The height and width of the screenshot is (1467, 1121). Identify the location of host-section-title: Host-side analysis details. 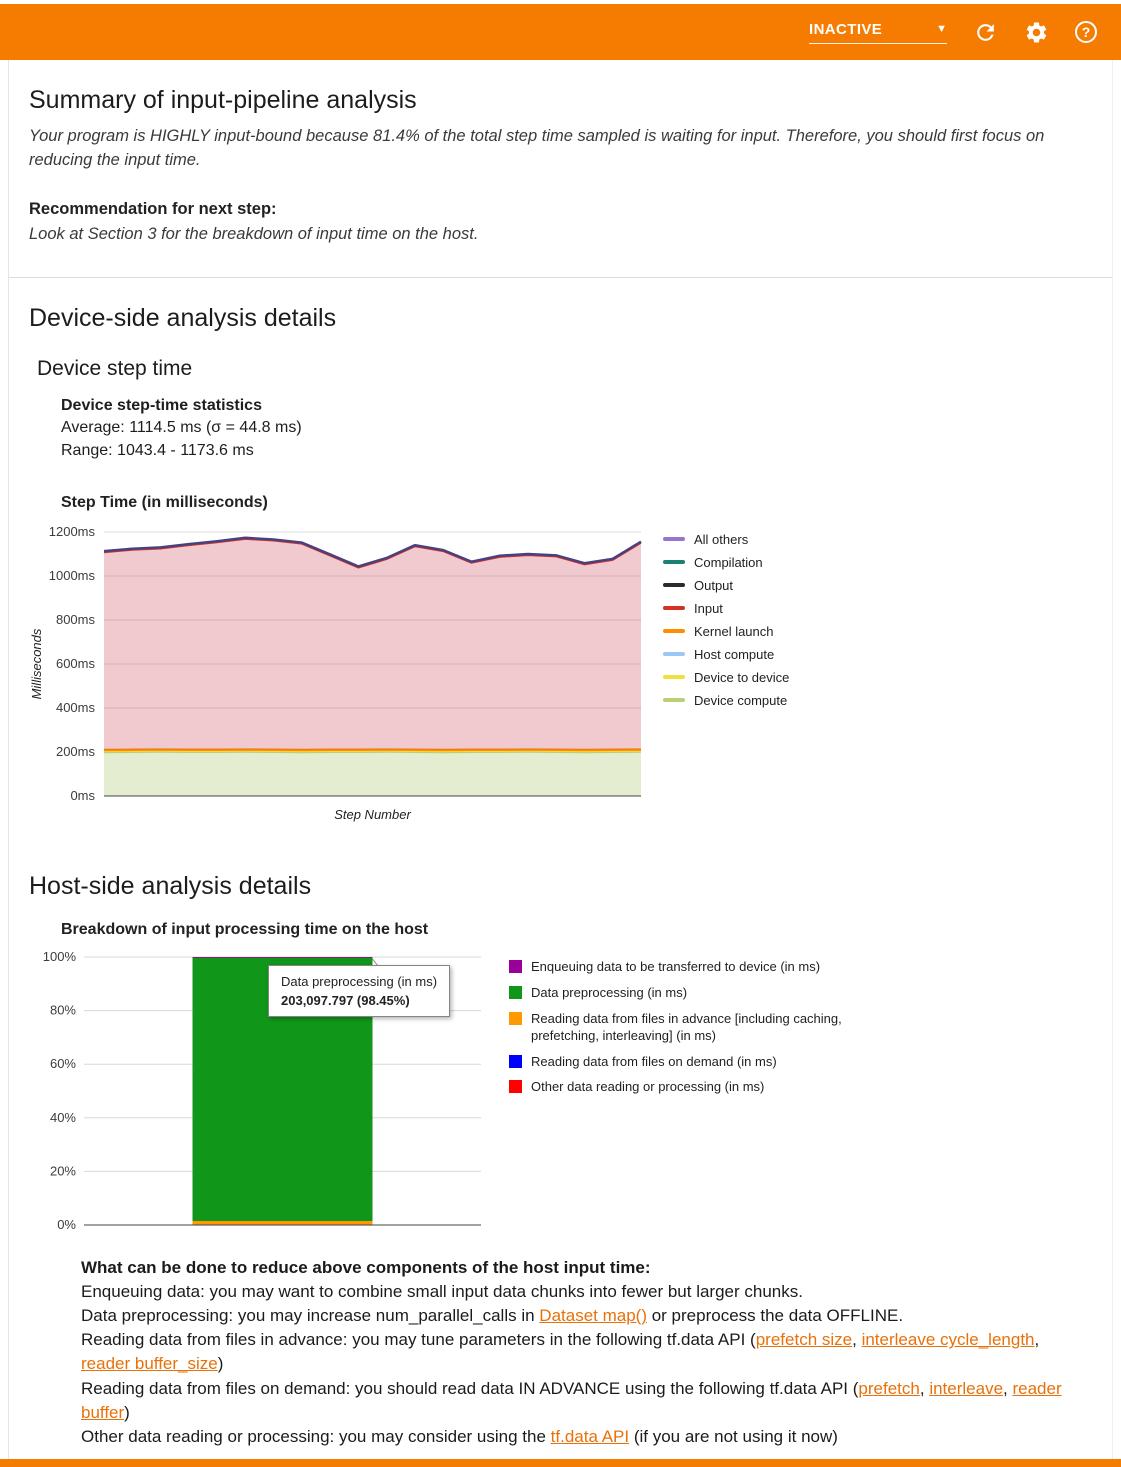
(170, 885).